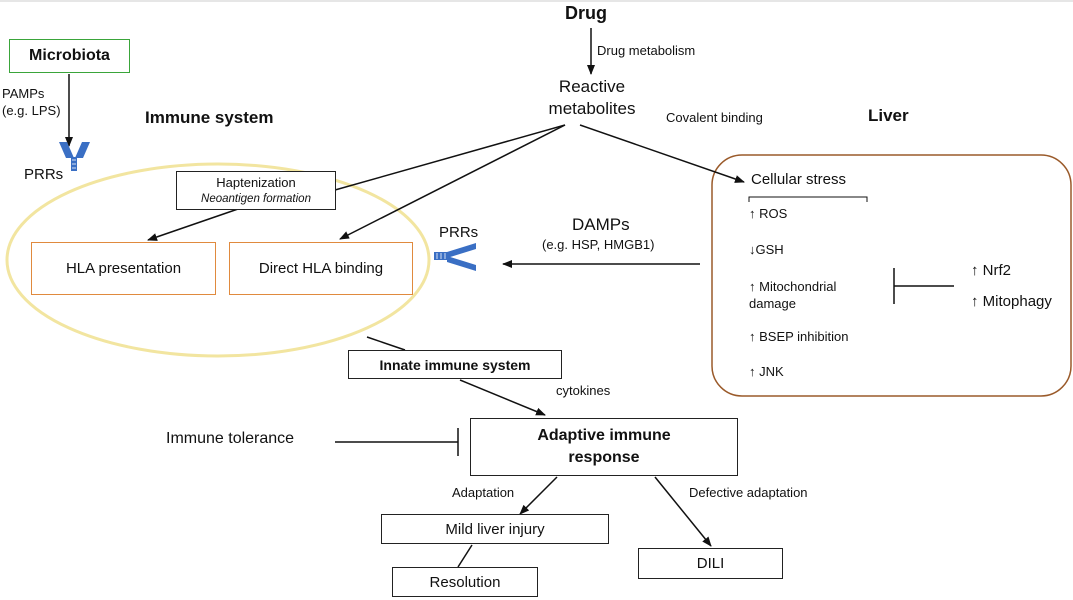  What do you see at coordinates (748, 492) in the screenshot?
I see `defective-adaptation-label: Defective adaptation` at bounding box center [748, 492].